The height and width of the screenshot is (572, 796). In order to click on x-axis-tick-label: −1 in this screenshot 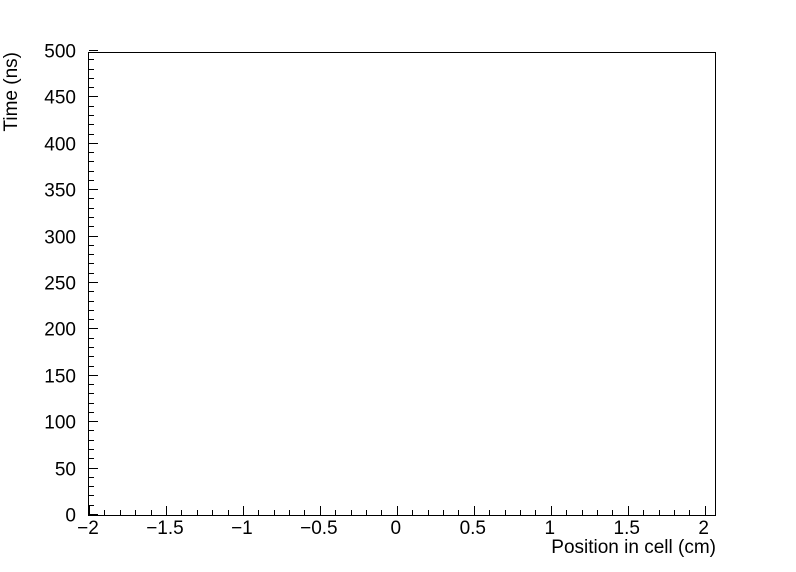, I will do `click(242, 528)`.